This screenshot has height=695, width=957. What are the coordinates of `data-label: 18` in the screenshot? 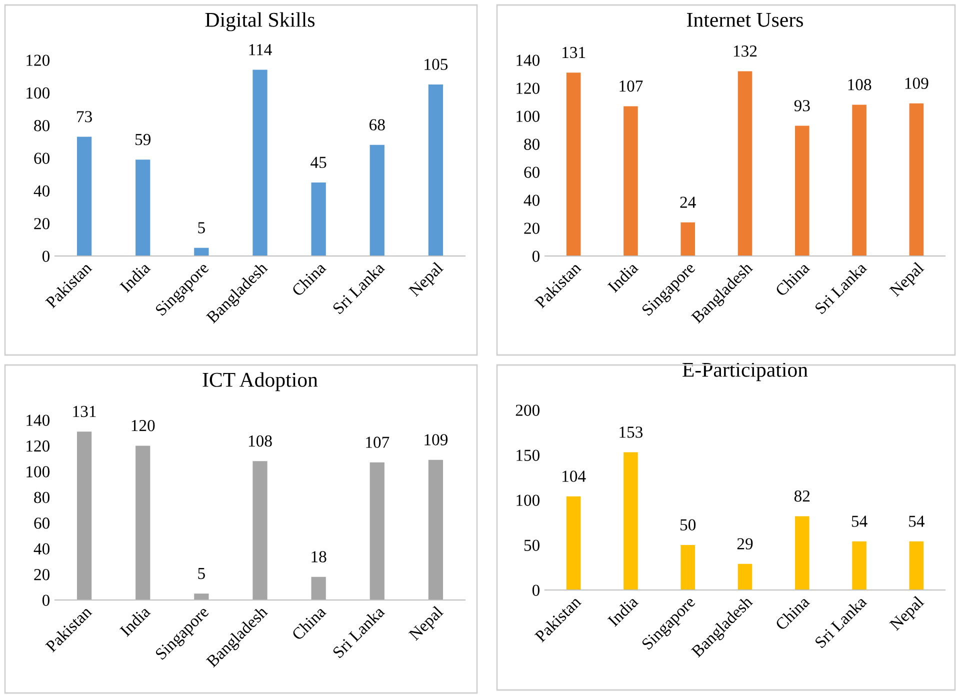 It's located at (319, 556).